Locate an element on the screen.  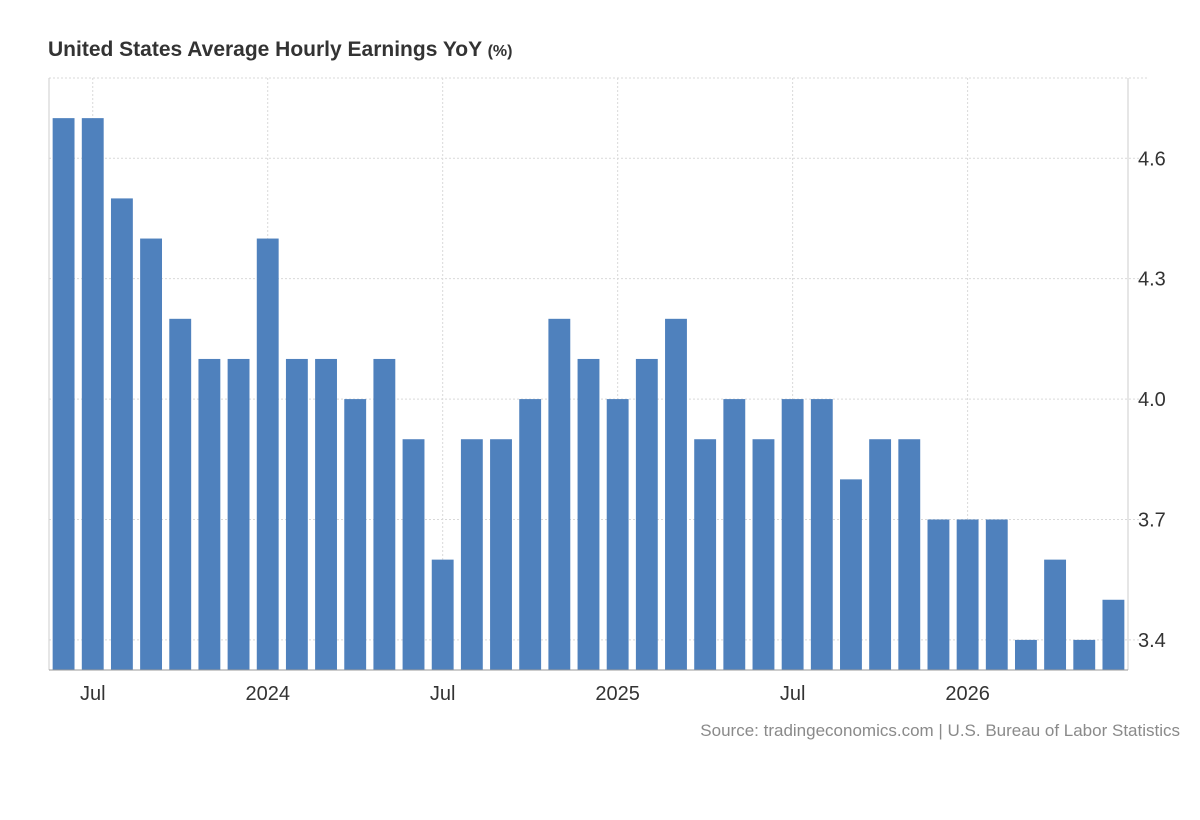
y-tick-label: 4.3 is located at coordinates (1152, 280).